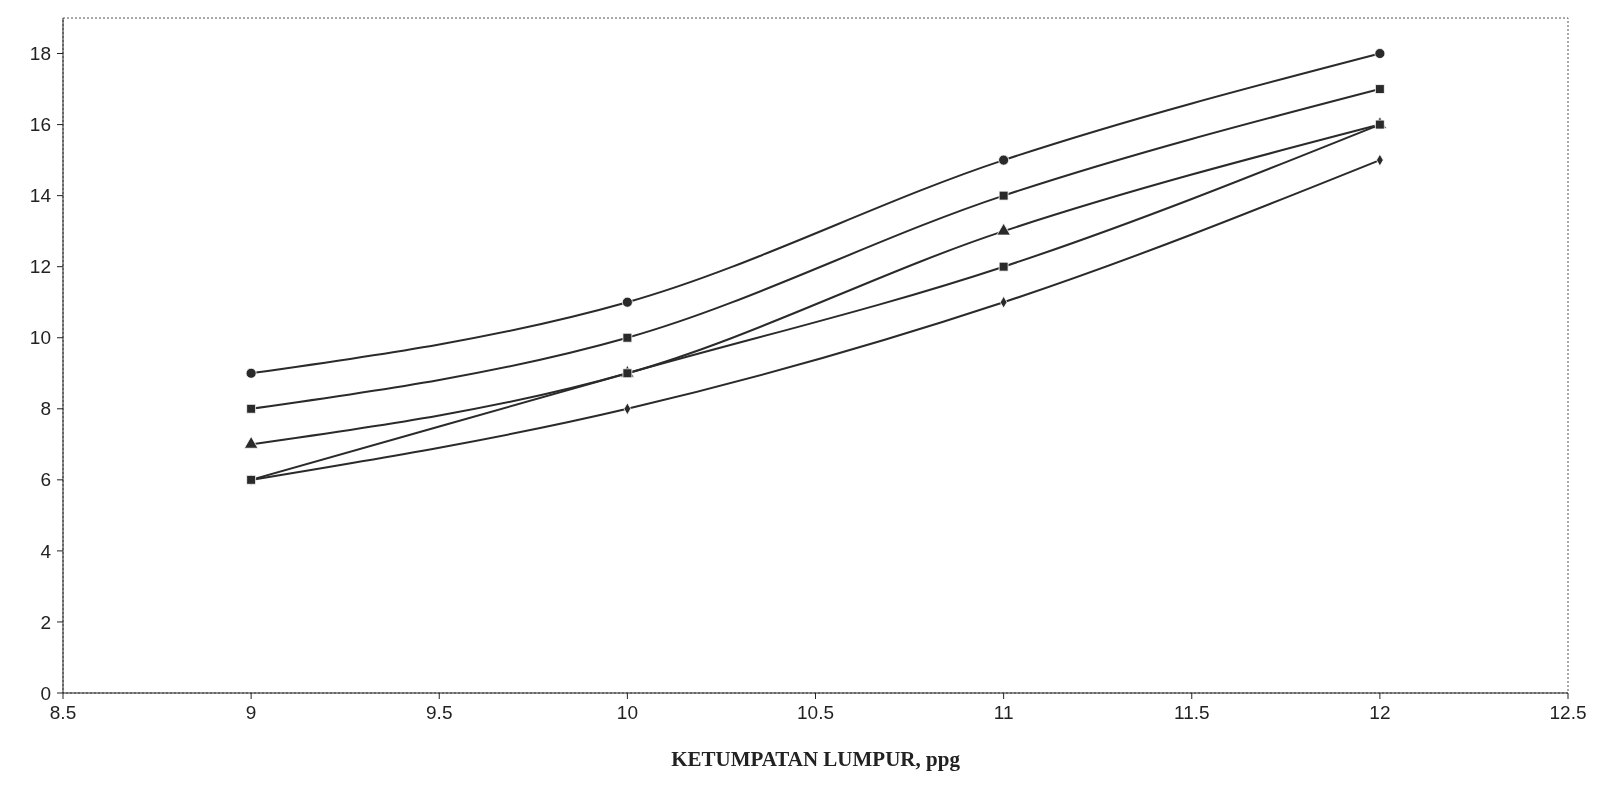 Image resolution: width=1602 pixels, height=800 pixels. What do you see at coordinates (627, 712) in the screenshot?
I see `x-tick-label: 10` at bounding box center [627, 712].